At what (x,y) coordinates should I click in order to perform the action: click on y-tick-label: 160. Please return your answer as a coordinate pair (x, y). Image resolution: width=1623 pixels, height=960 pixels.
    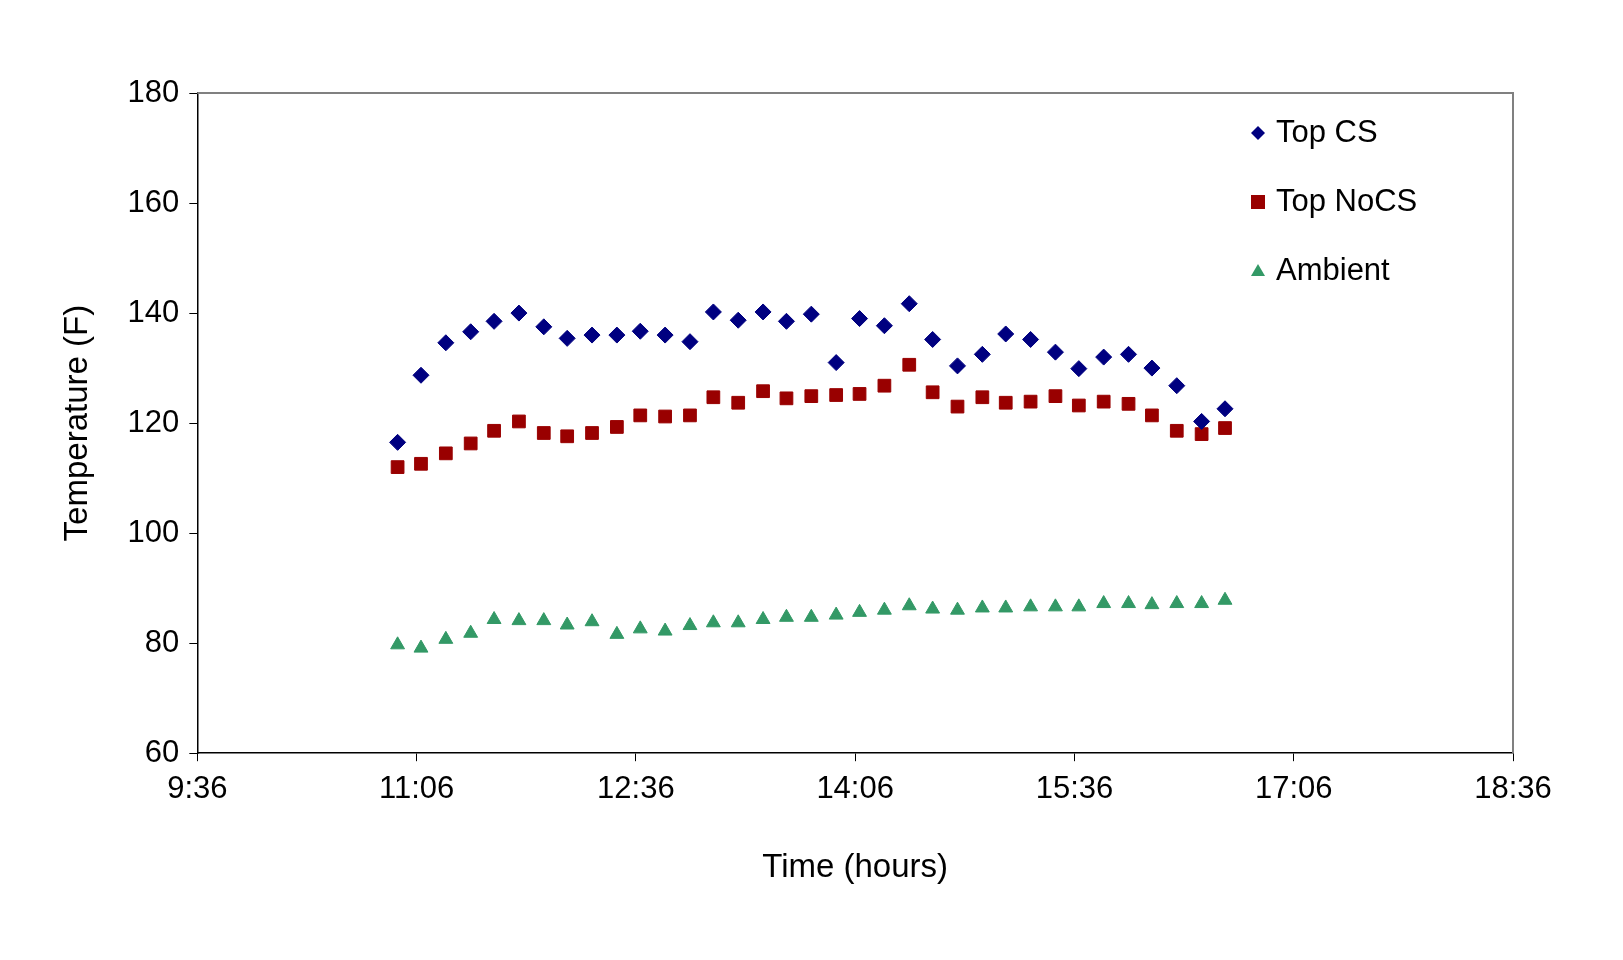
    Looking at the image, I should click on (153, 201).